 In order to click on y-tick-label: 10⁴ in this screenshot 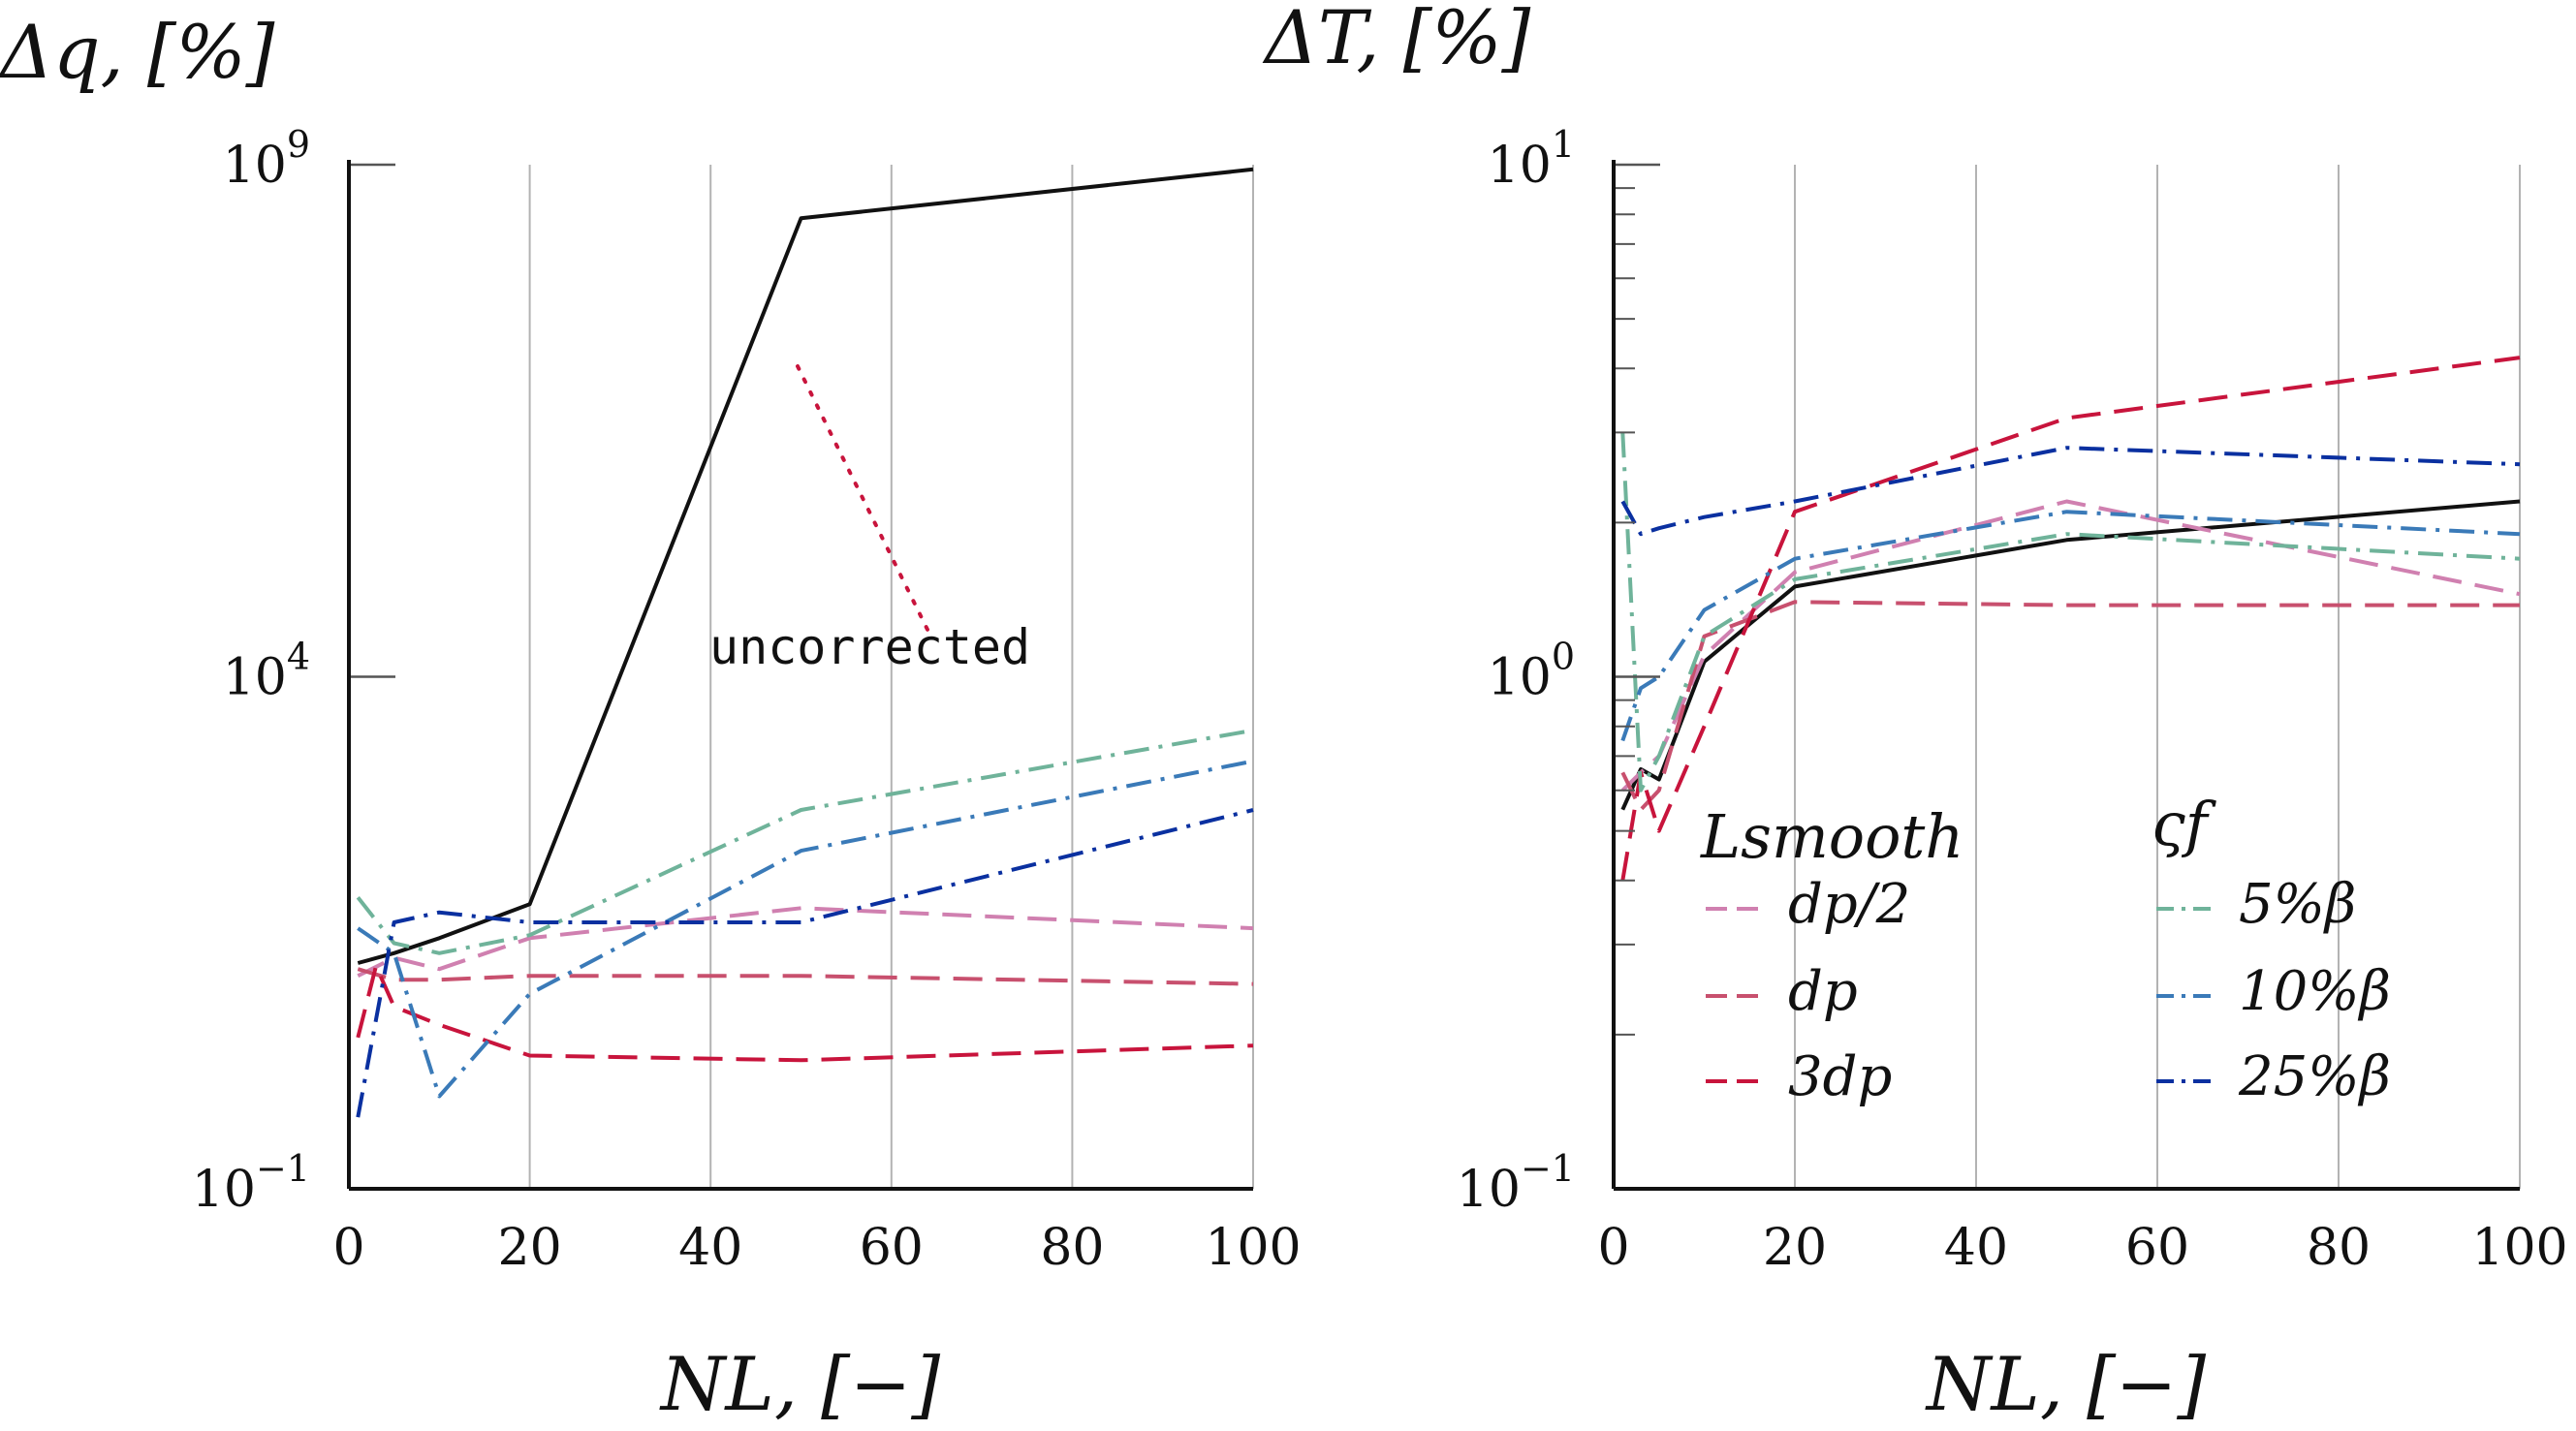, I will do `click(266, 671)`.